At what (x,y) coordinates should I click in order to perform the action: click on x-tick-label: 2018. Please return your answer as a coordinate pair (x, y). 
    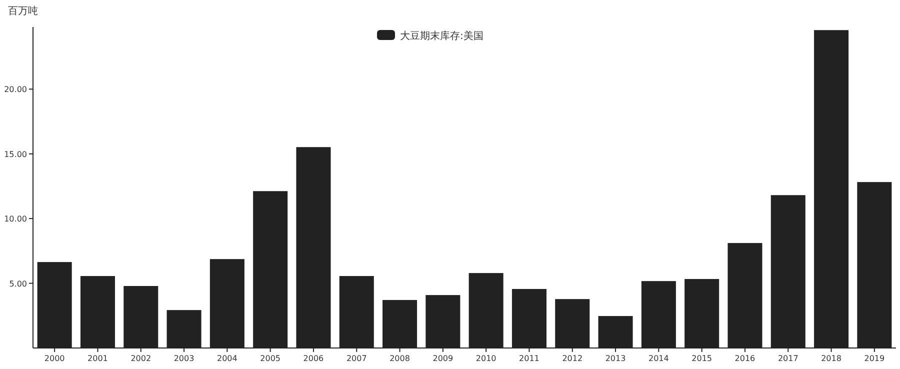
    Looking at the image, I should click on (831, 358).